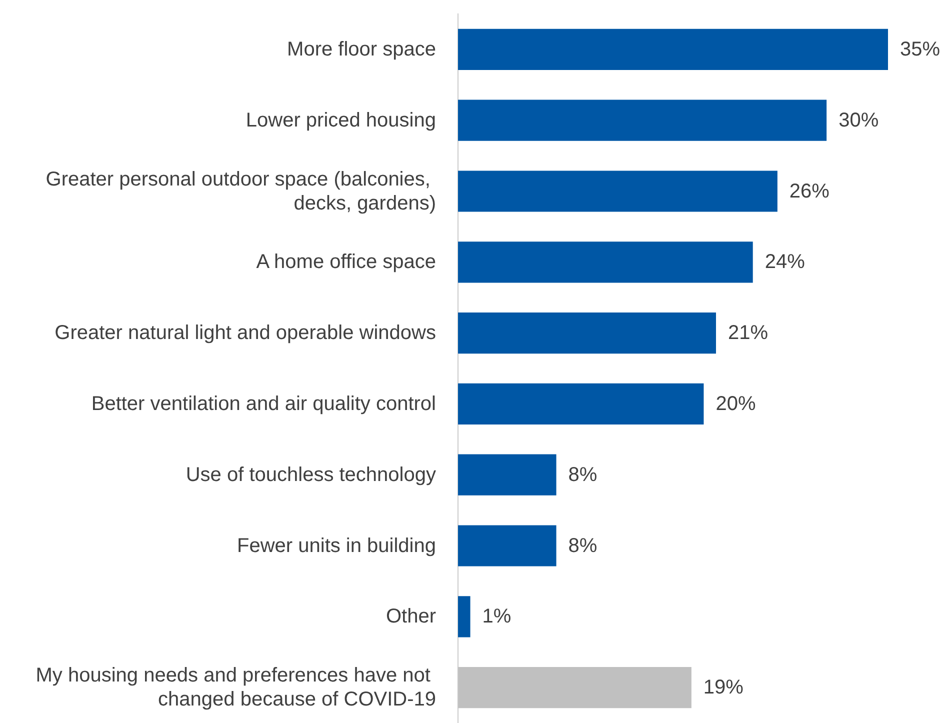  I want to click on data-label: 1%, so click(497, 617).